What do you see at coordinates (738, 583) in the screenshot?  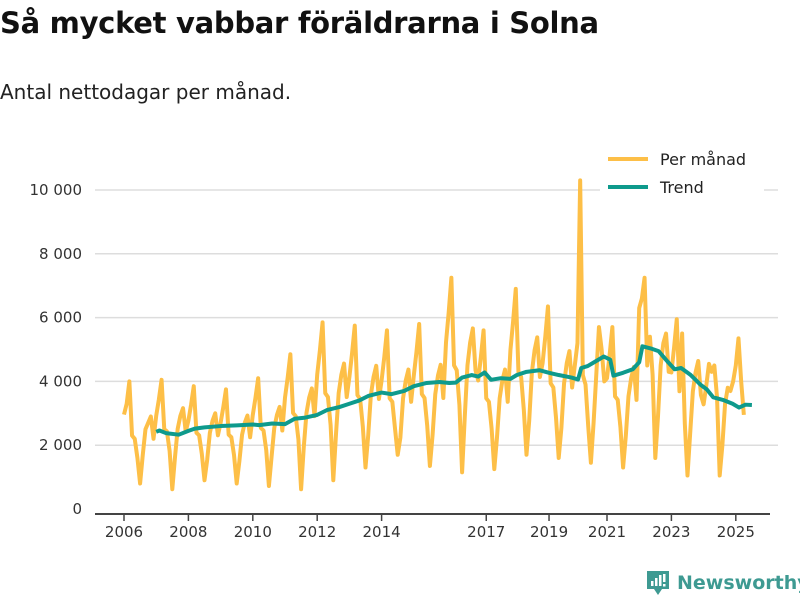 I see `brand-name: Newsworthy` at bounding box center [738, 583].